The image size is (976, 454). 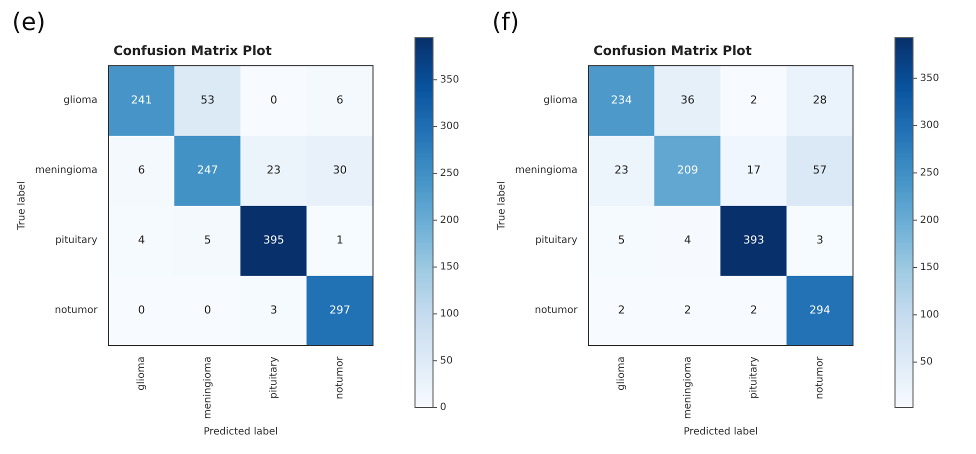 I want to click on color-bar-label: 0, so click(x=443, y=408).